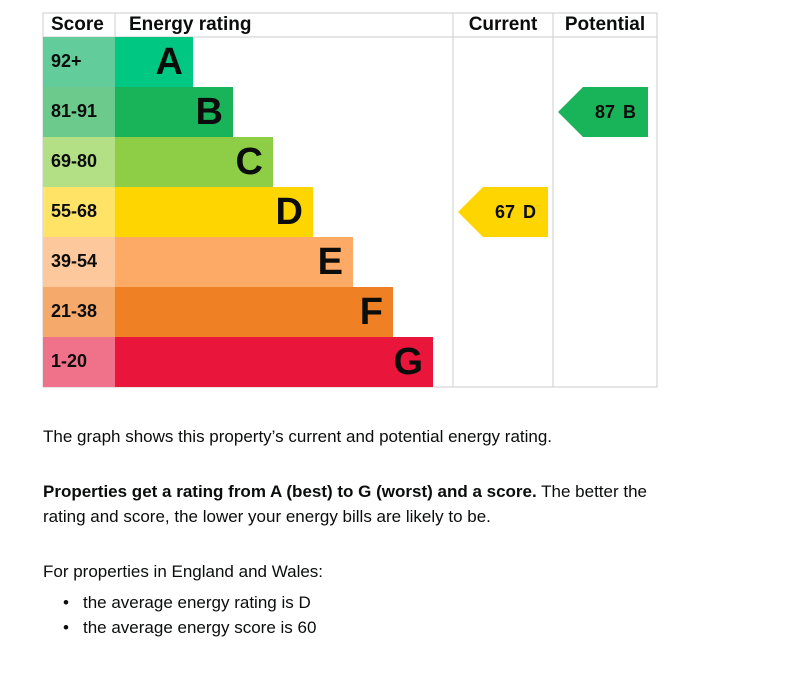  What do you see at coordinates (249, 162) in the screenshot?
I see `rating-letter: C` at bounding box center [249, 162].